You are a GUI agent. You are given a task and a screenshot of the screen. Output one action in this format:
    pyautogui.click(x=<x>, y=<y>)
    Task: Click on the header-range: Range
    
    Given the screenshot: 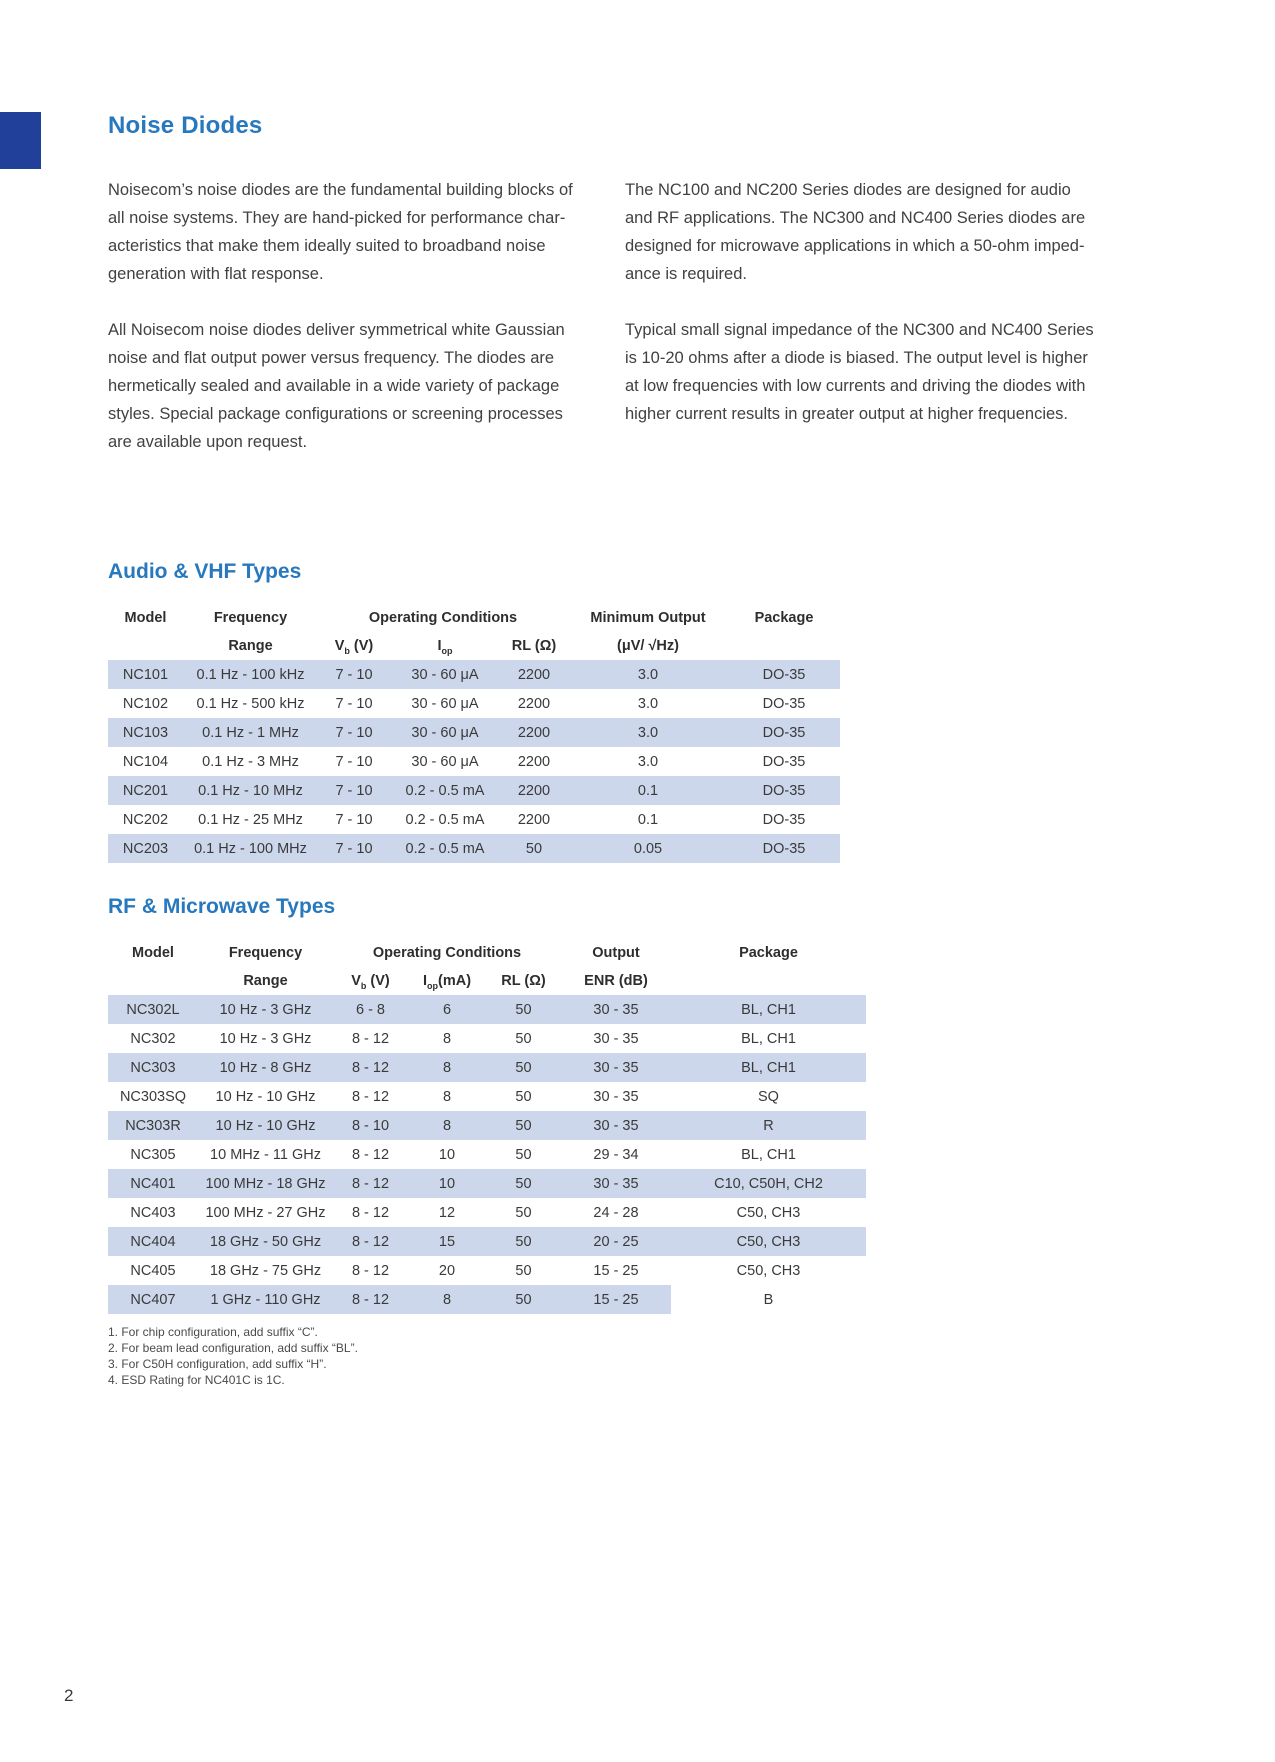 What is the action you would take?
    pyautogui.click(x=265, y=981)
    